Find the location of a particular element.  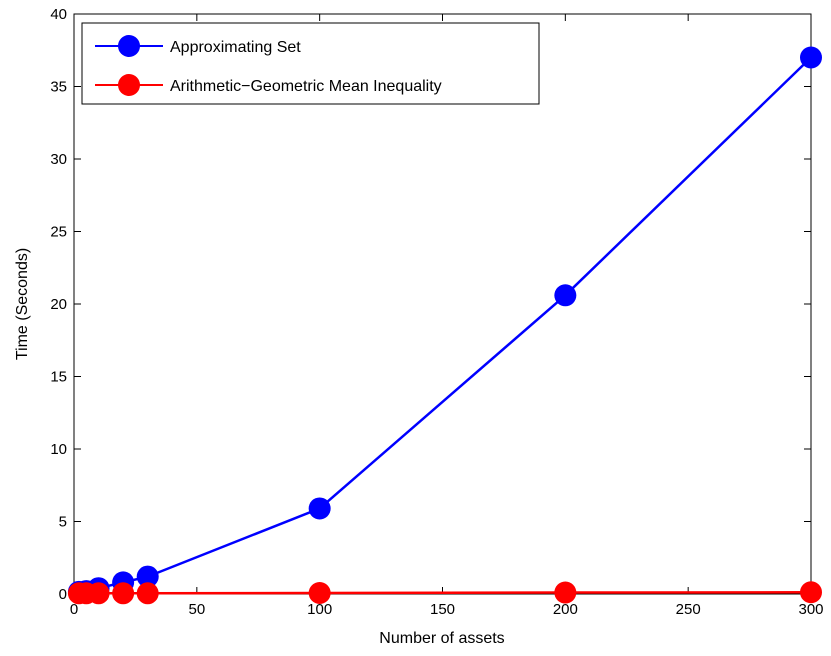

y-tick-label: 35 is located at coordinates (58, 87).